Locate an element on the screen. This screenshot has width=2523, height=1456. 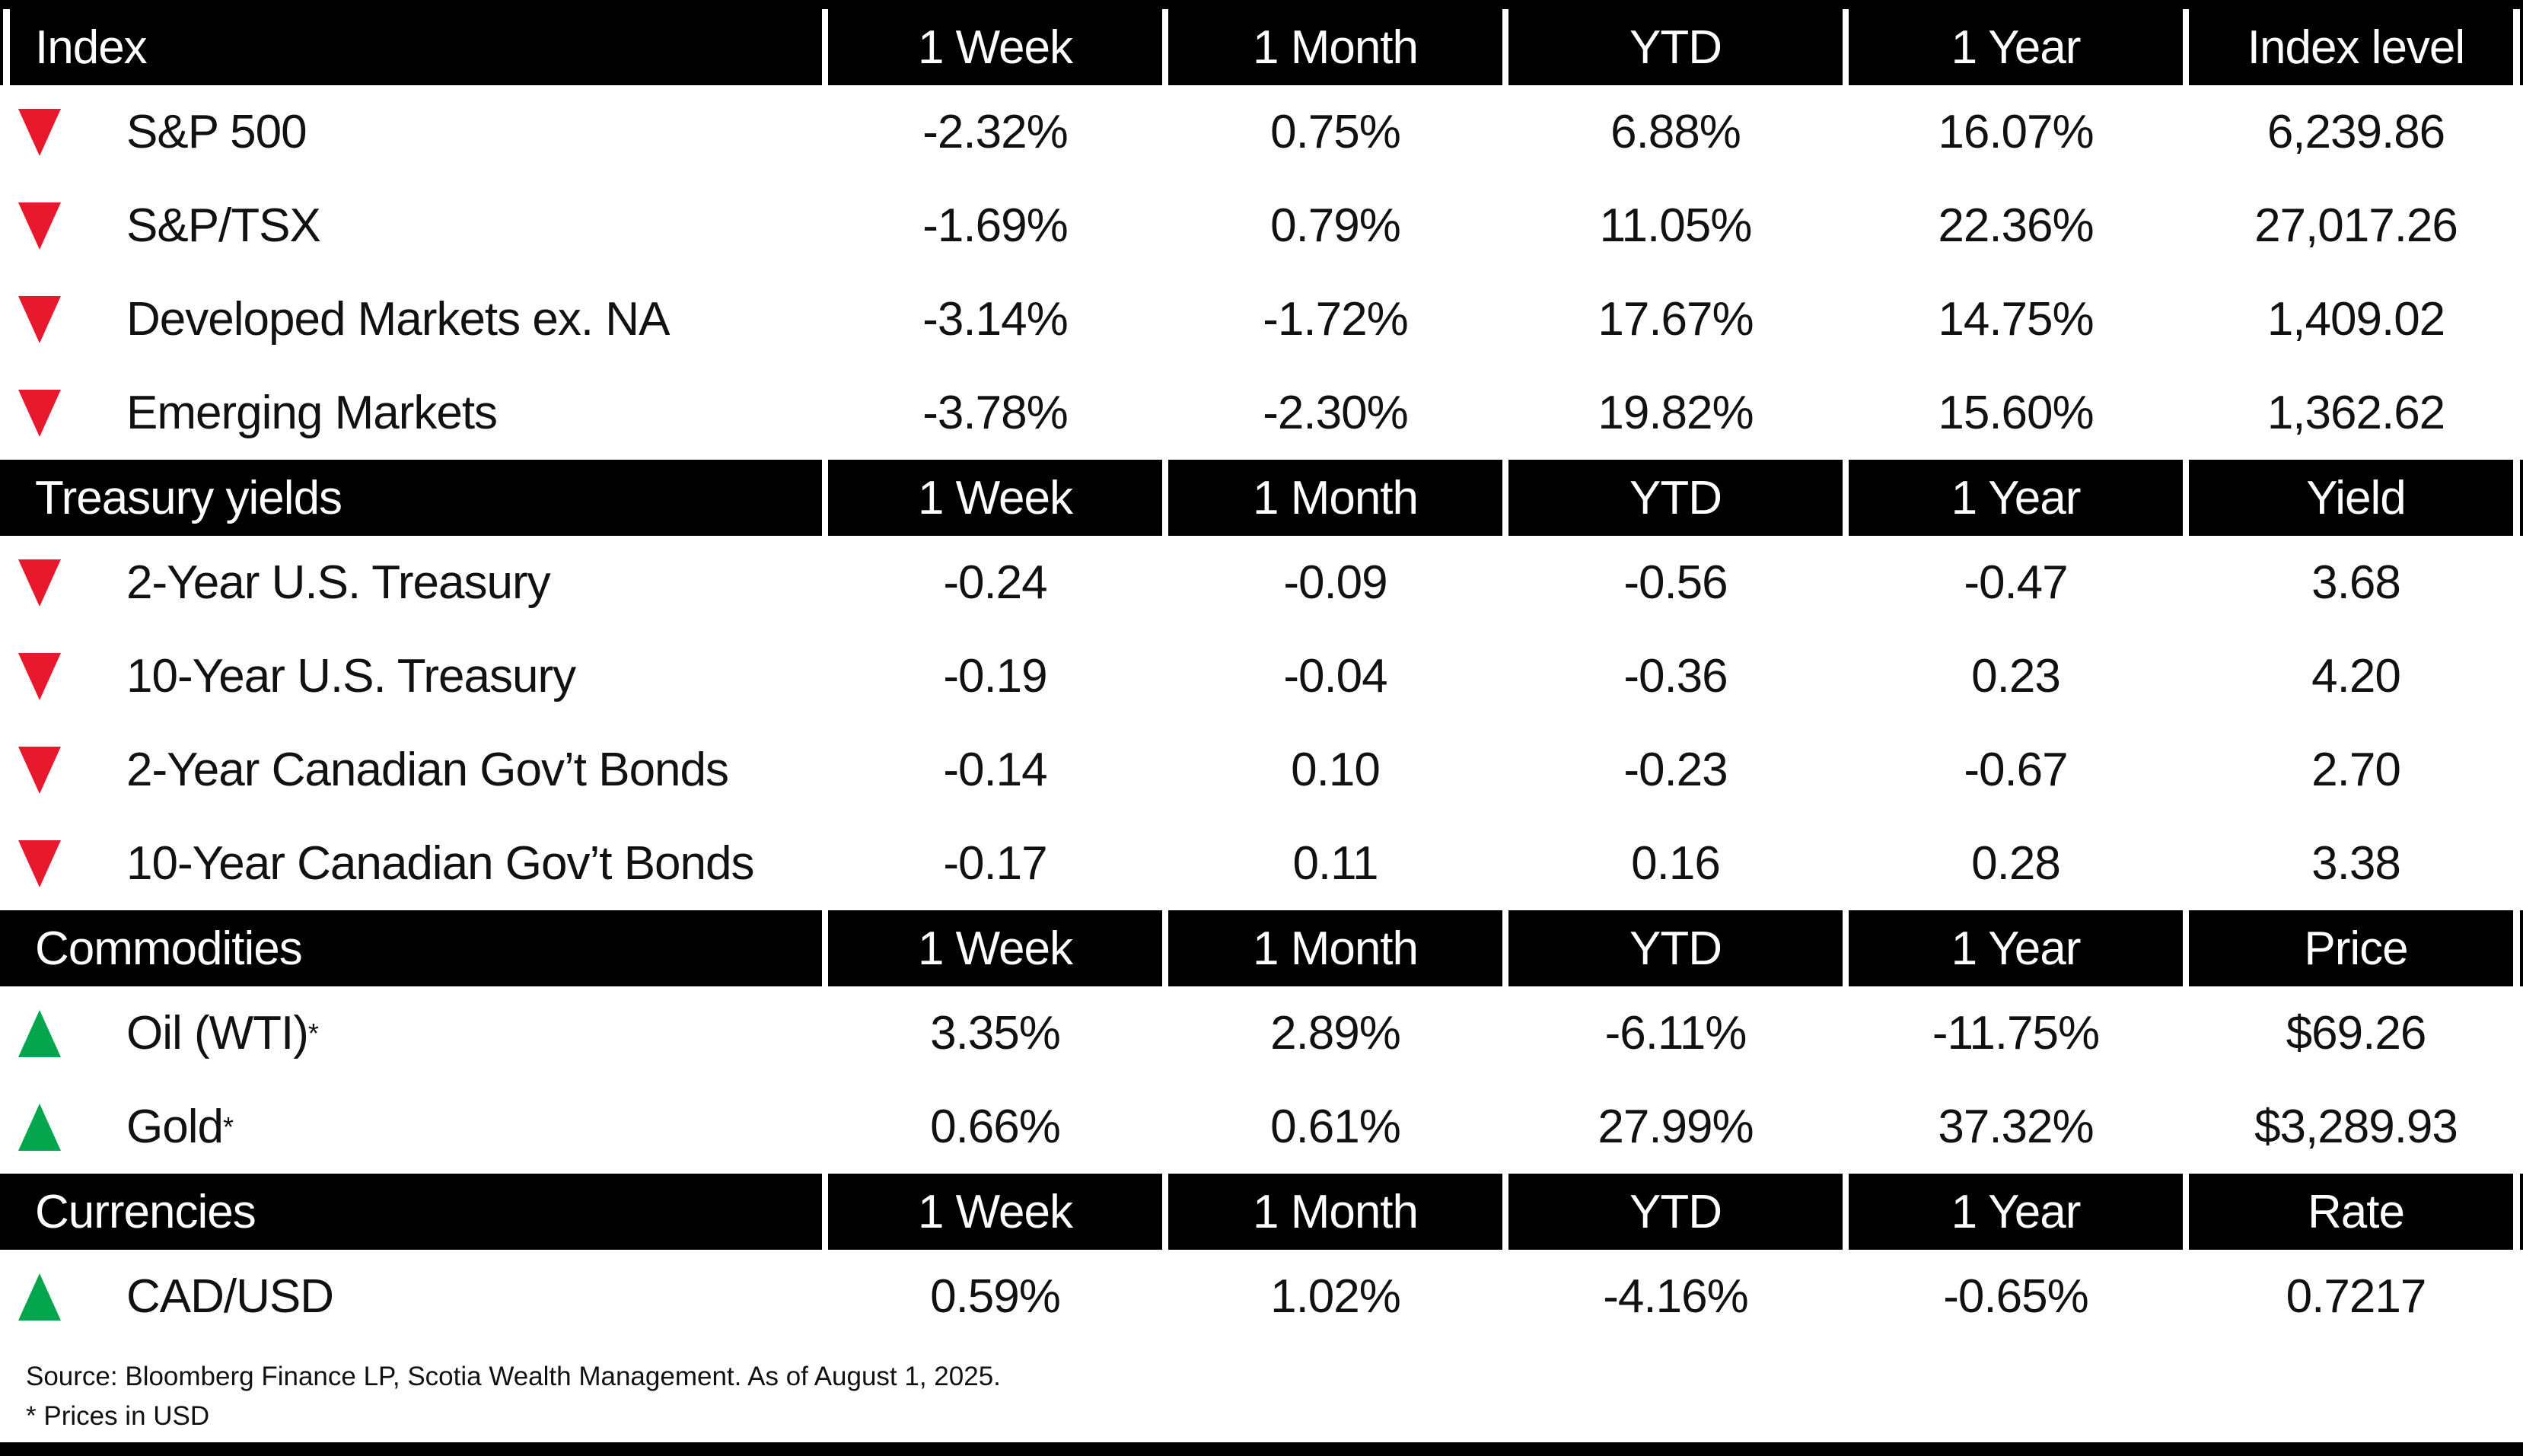
cell-1week: -2.32% is located at coordinates (995, 132).